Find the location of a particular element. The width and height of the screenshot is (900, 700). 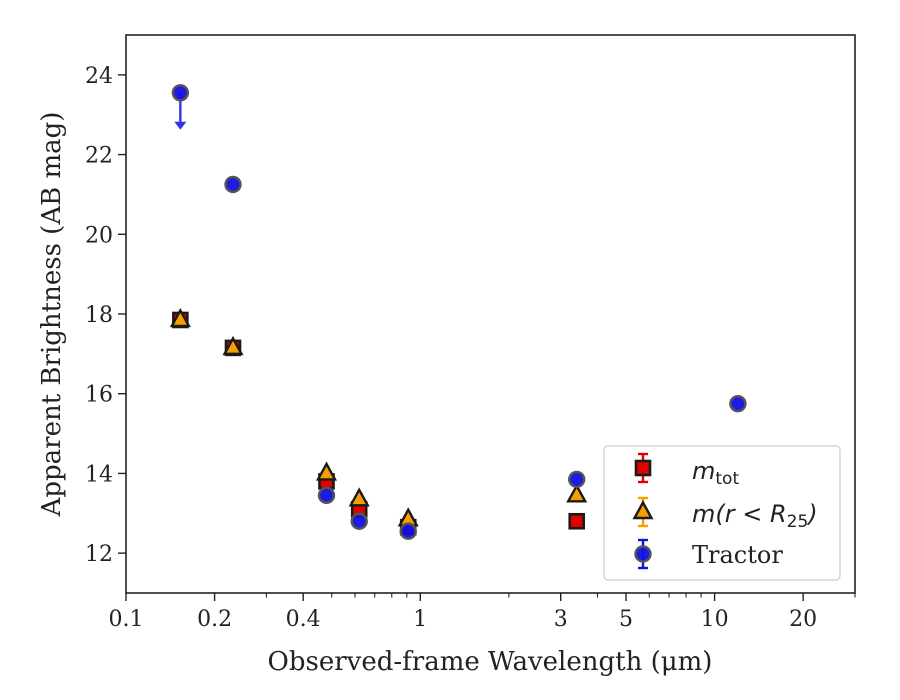

x-axis-label: Observed-frame Wavelength (μm) is located at coordinates (490, 662).